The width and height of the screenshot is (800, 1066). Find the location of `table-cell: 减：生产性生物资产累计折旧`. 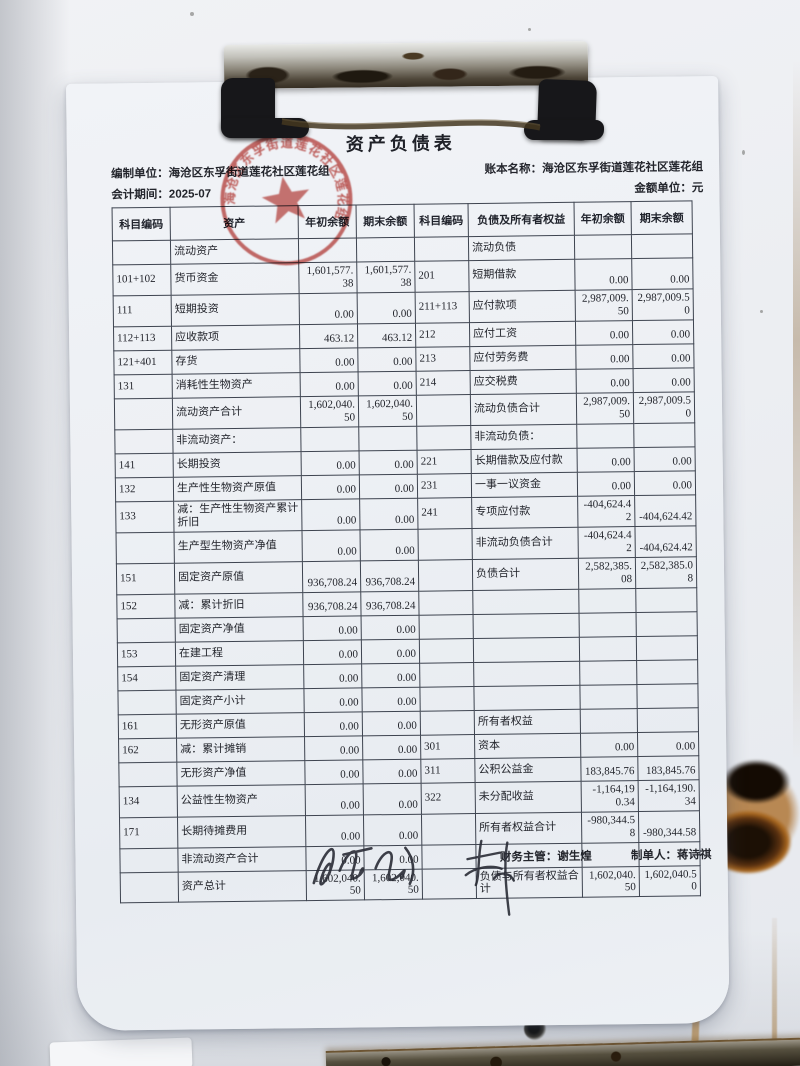

table-cell: 减：生产性生物资产累计折旧 is located at coordinates (237, 515).